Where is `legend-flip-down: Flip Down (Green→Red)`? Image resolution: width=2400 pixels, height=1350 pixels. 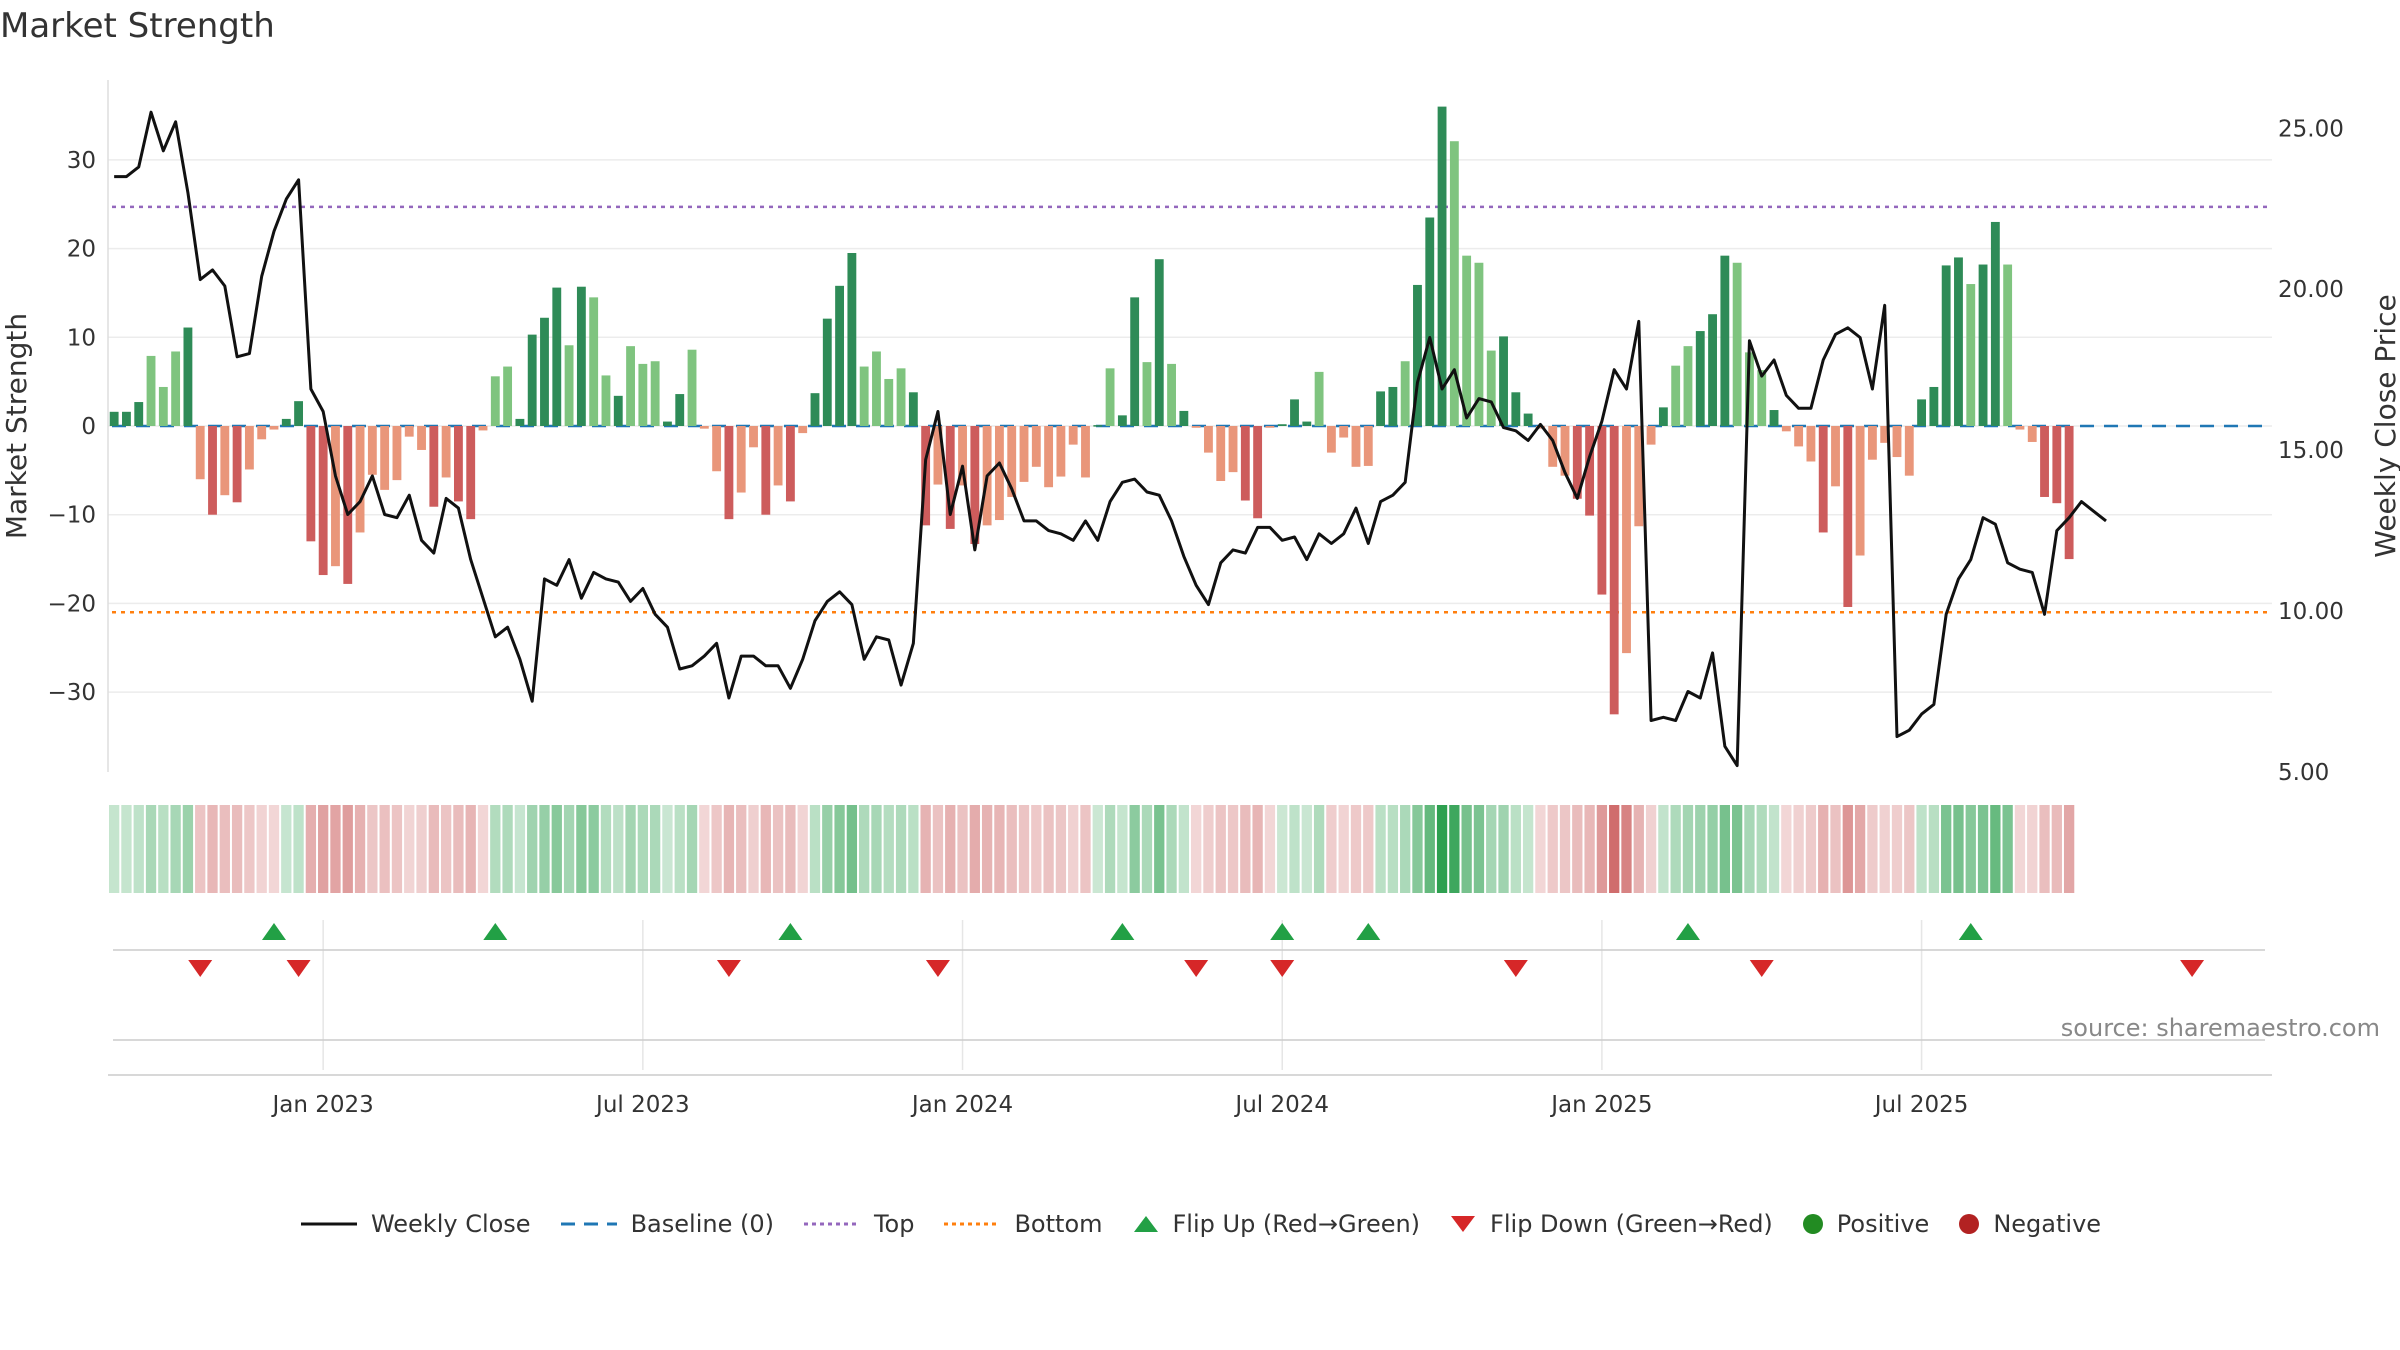
legend-flip-down: Flip Down (Green→Red) is located at coordinates (1610, 1224).